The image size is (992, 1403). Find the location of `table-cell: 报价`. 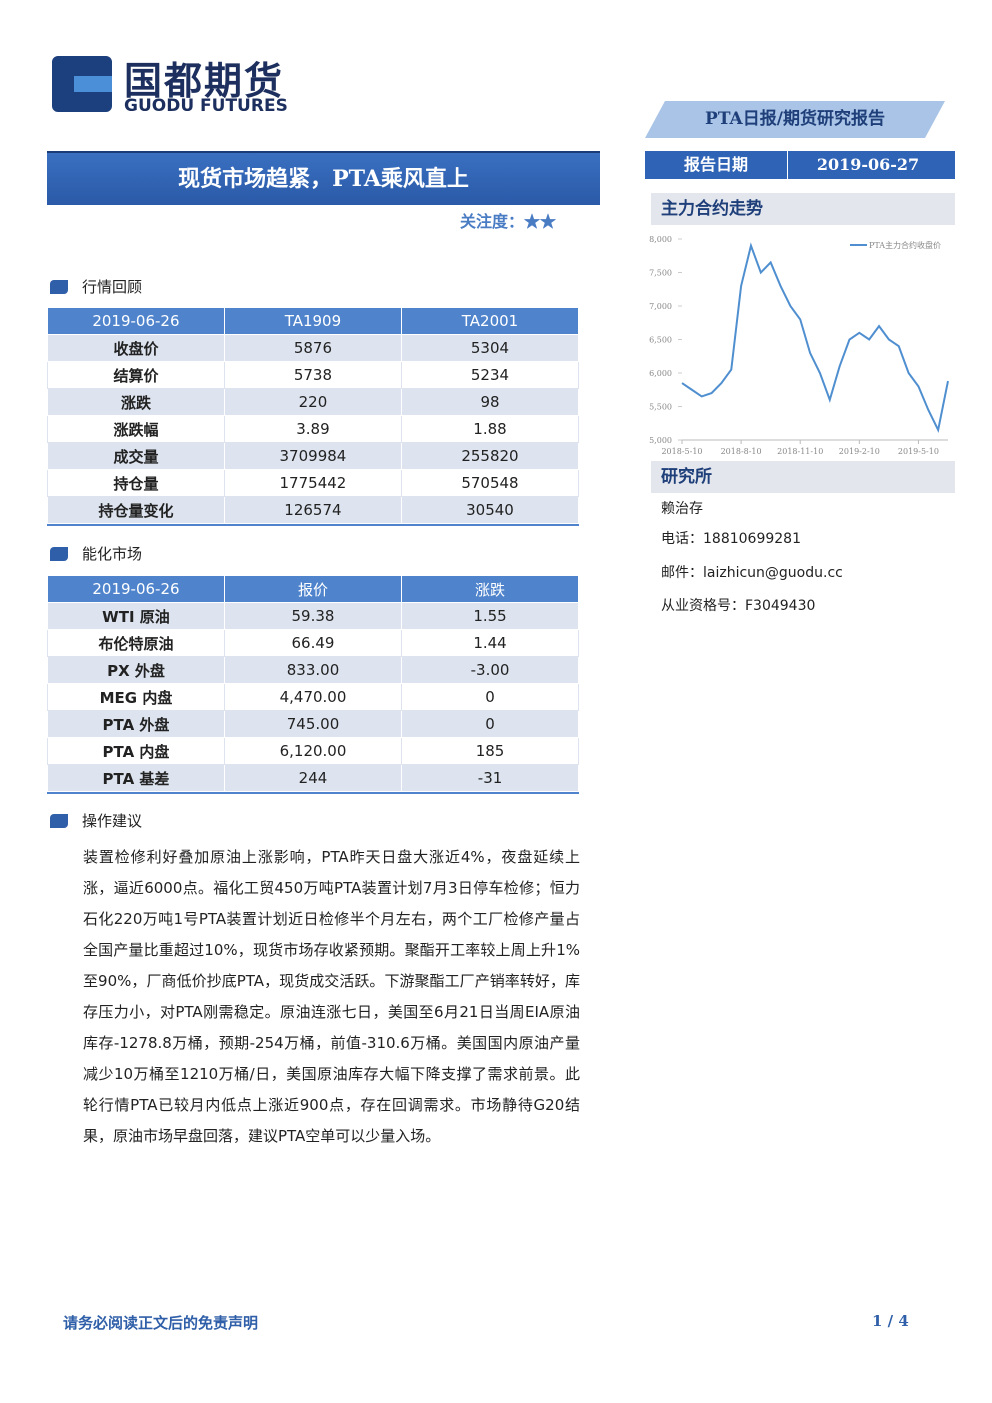

table-cell: 报价 is located at coordinates (313, 589).